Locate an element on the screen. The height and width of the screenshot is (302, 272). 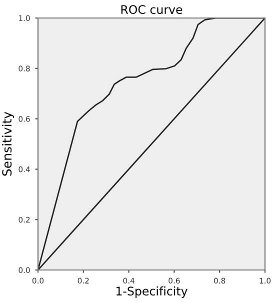
y-axis-title: Sensitivity is located at coordinates (8, 144).